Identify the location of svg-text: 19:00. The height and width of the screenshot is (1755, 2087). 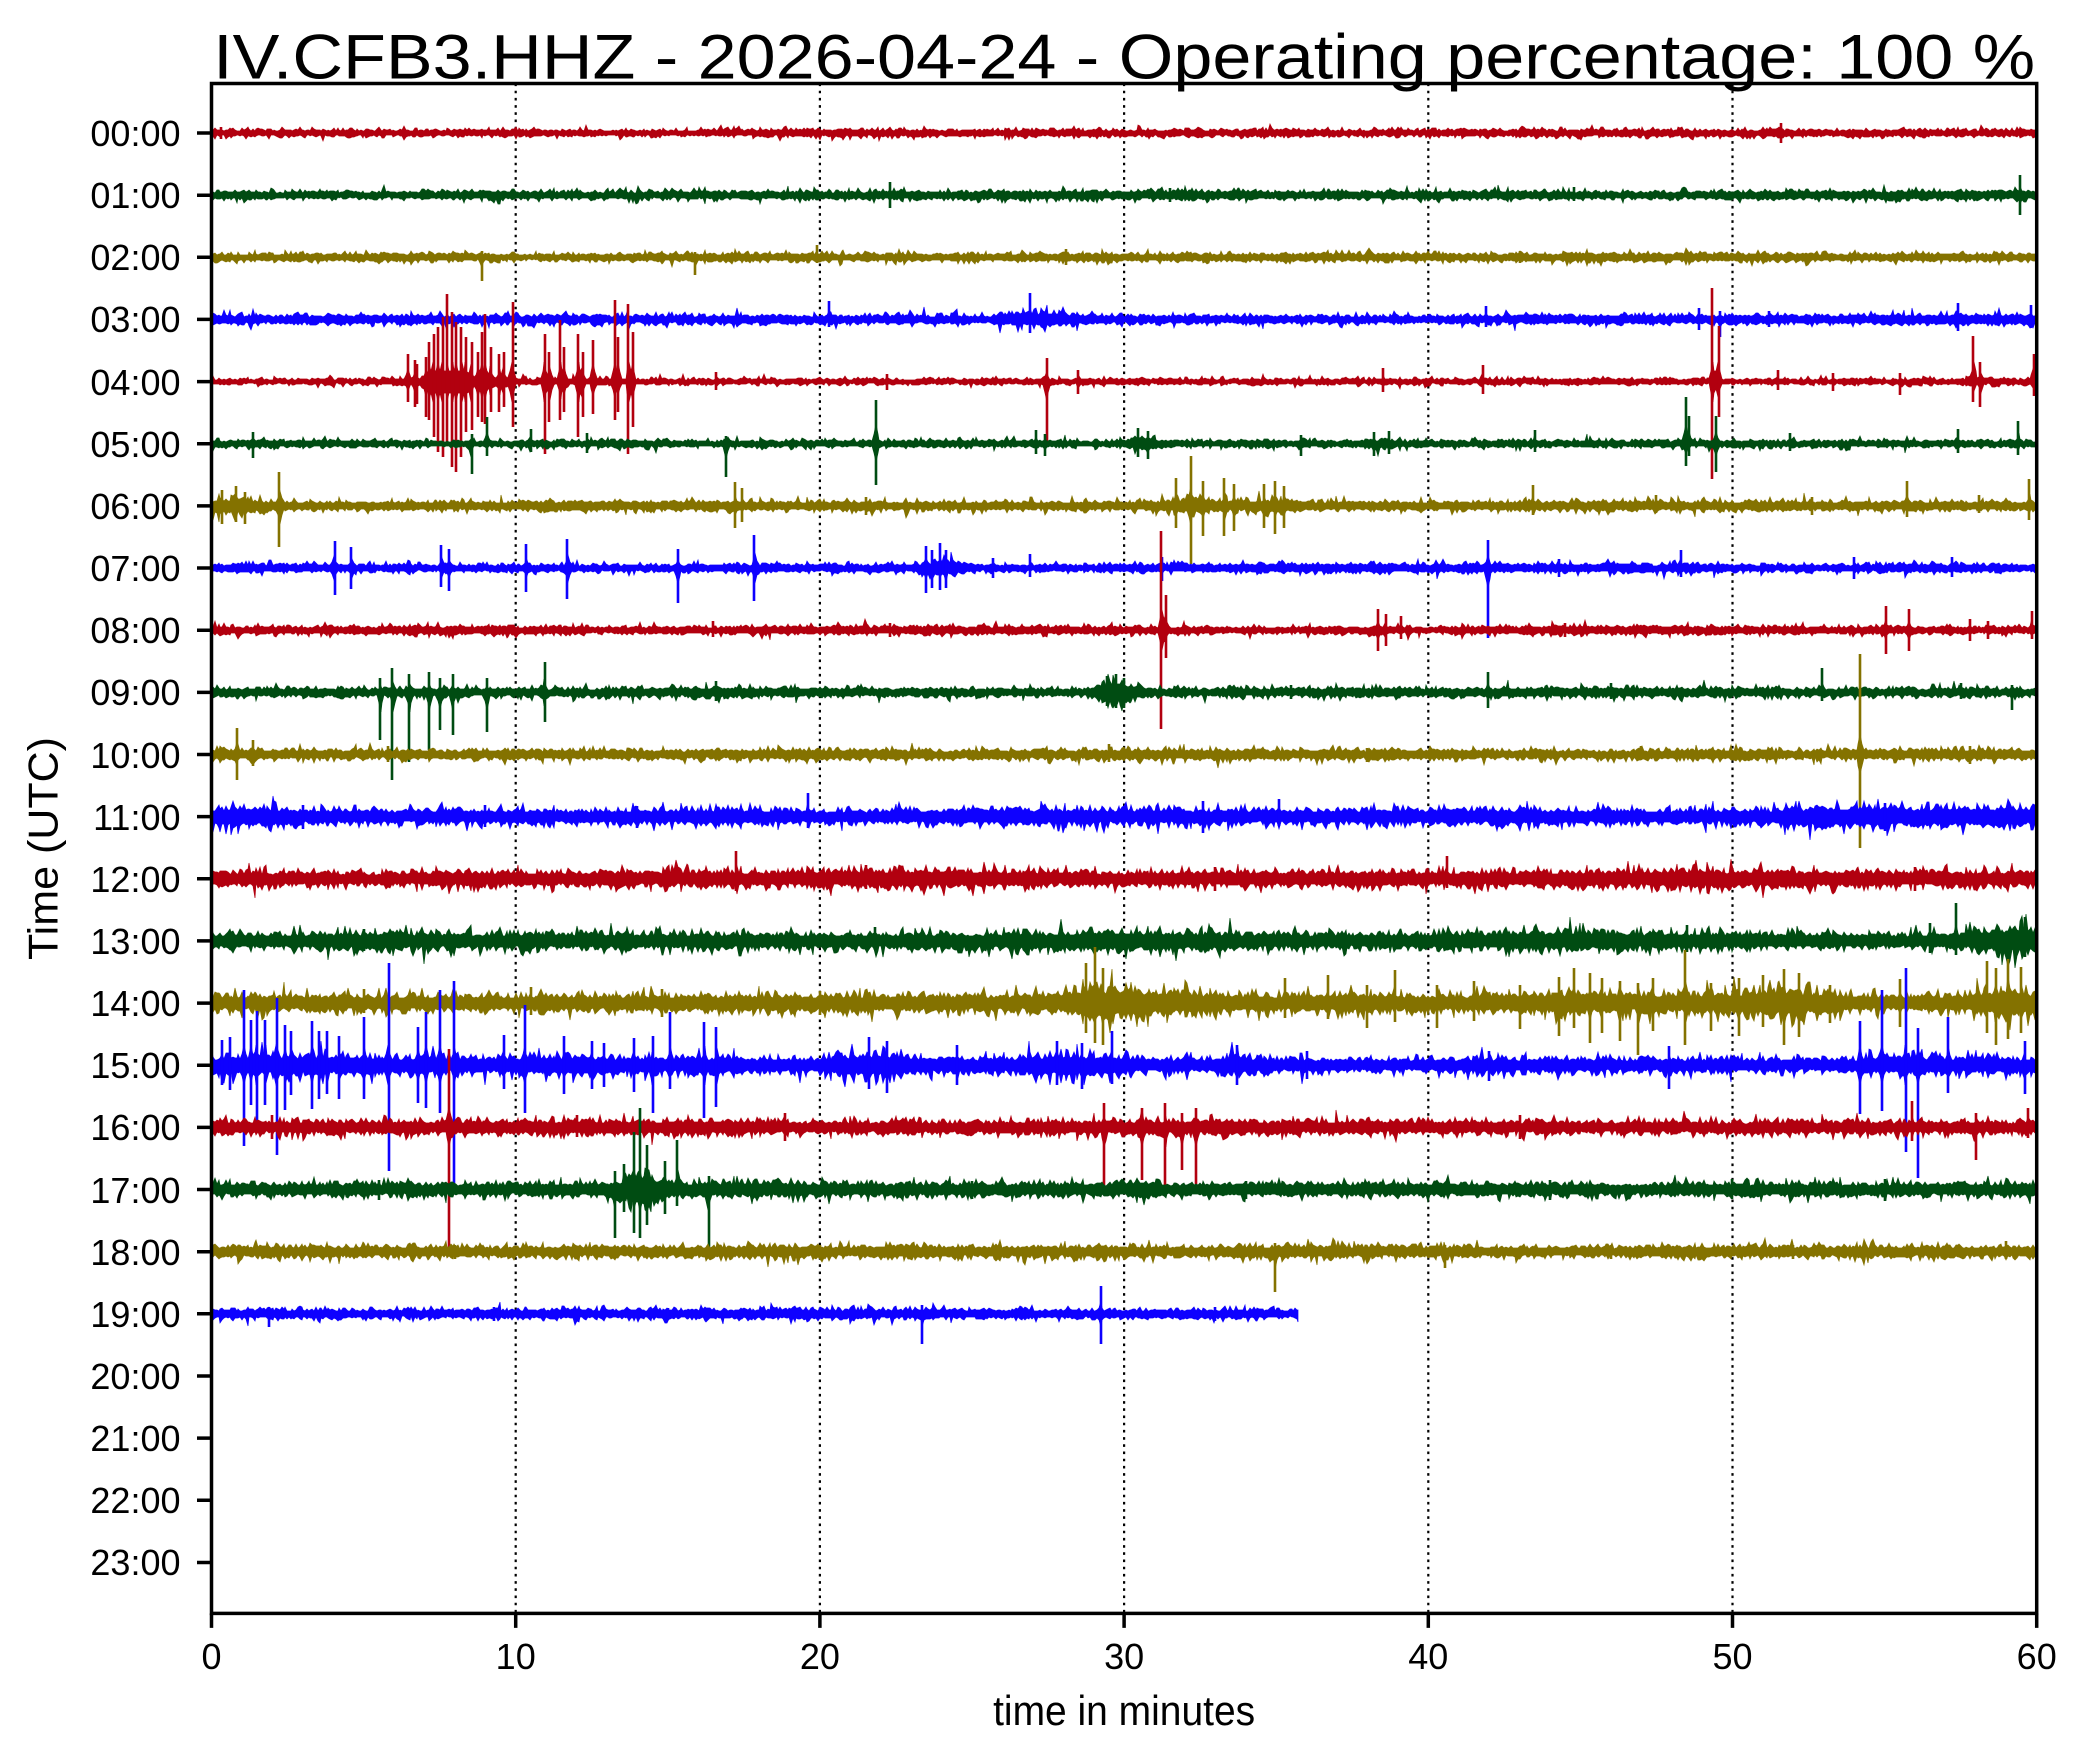
(135, 1314).